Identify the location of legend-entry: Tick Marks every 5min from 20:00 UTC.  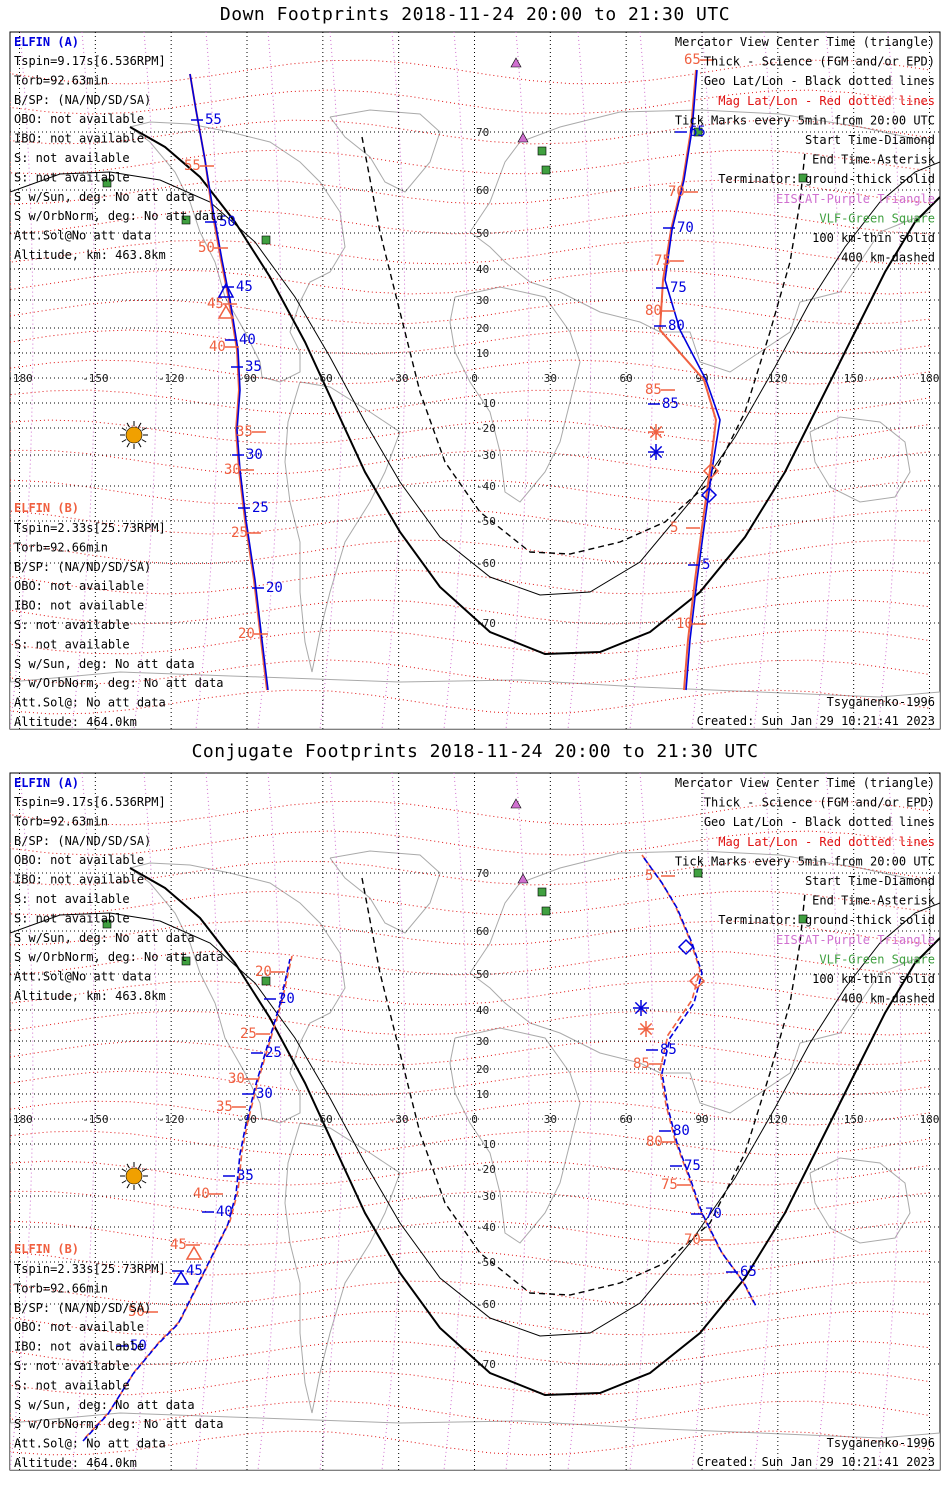
(805, 120).